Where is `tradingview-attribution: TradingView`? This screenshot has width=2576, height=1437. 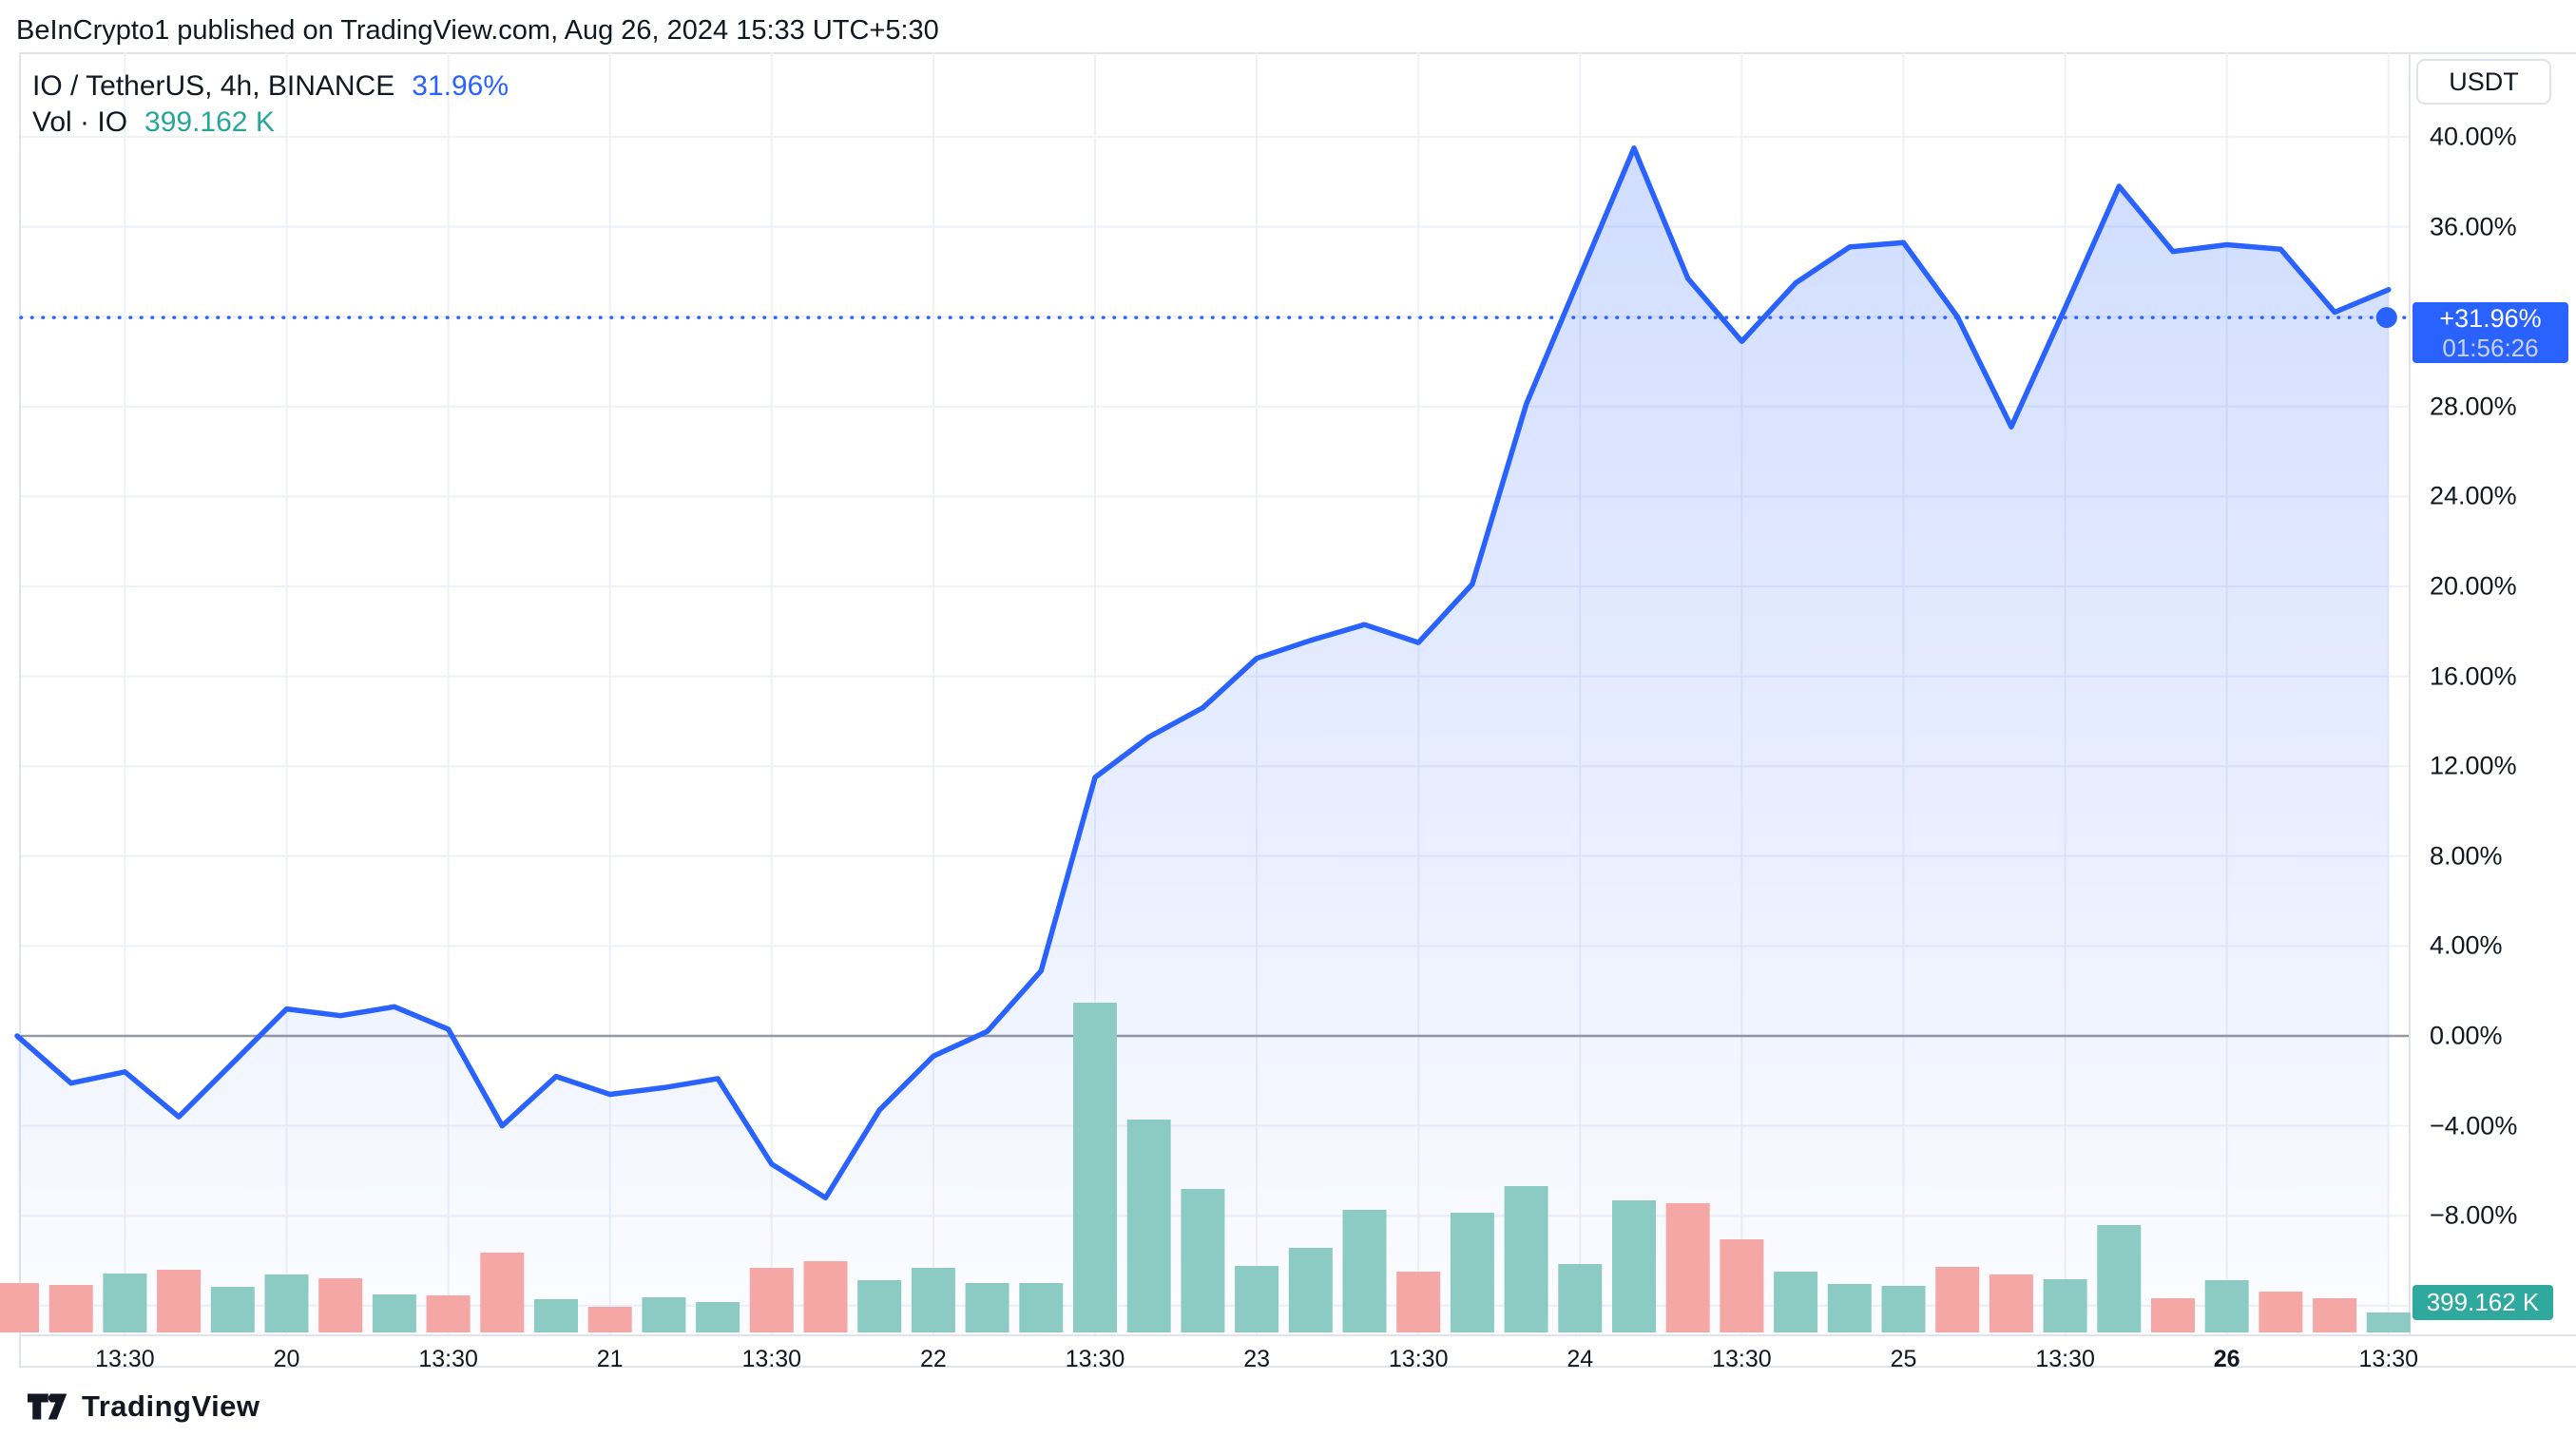
tradingview-attribution: TradingView is located at coordinates (144, 1406).